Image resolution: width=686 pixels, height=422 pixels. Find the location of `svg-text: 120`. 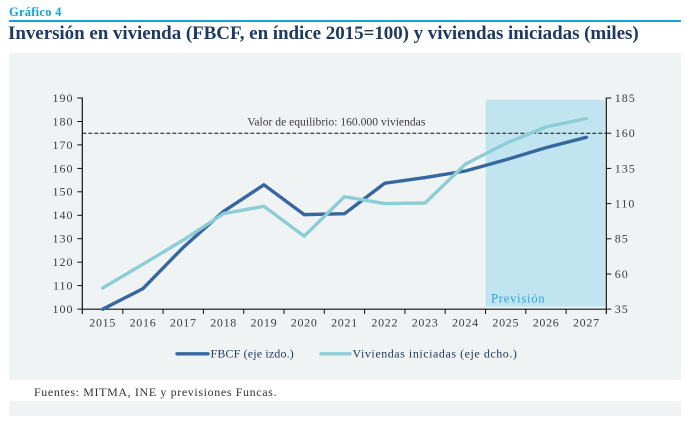

svg-text: 120 is located at coordinates (63, 262).